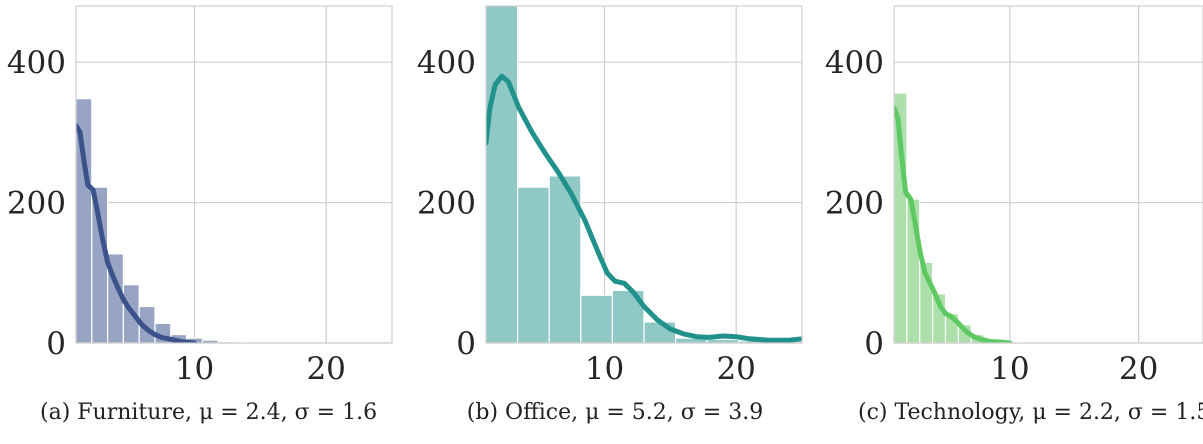 The image size is (1203, 444). What do you see at coordinates (615, 412) in the screenshot?
I see `caption-office: (b) Office, μ = 5.2, σ = 3.9` at bounding box center [615, 412].